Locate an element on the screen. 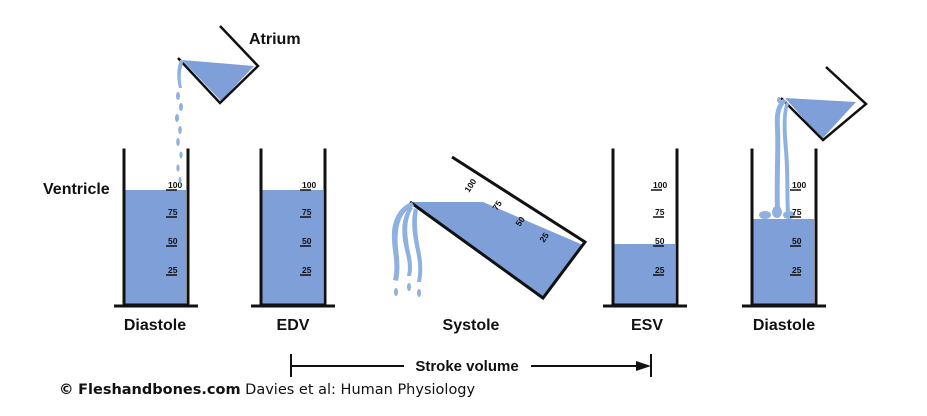  stage-label-systole: Systole is located at coordinates (471, 325).